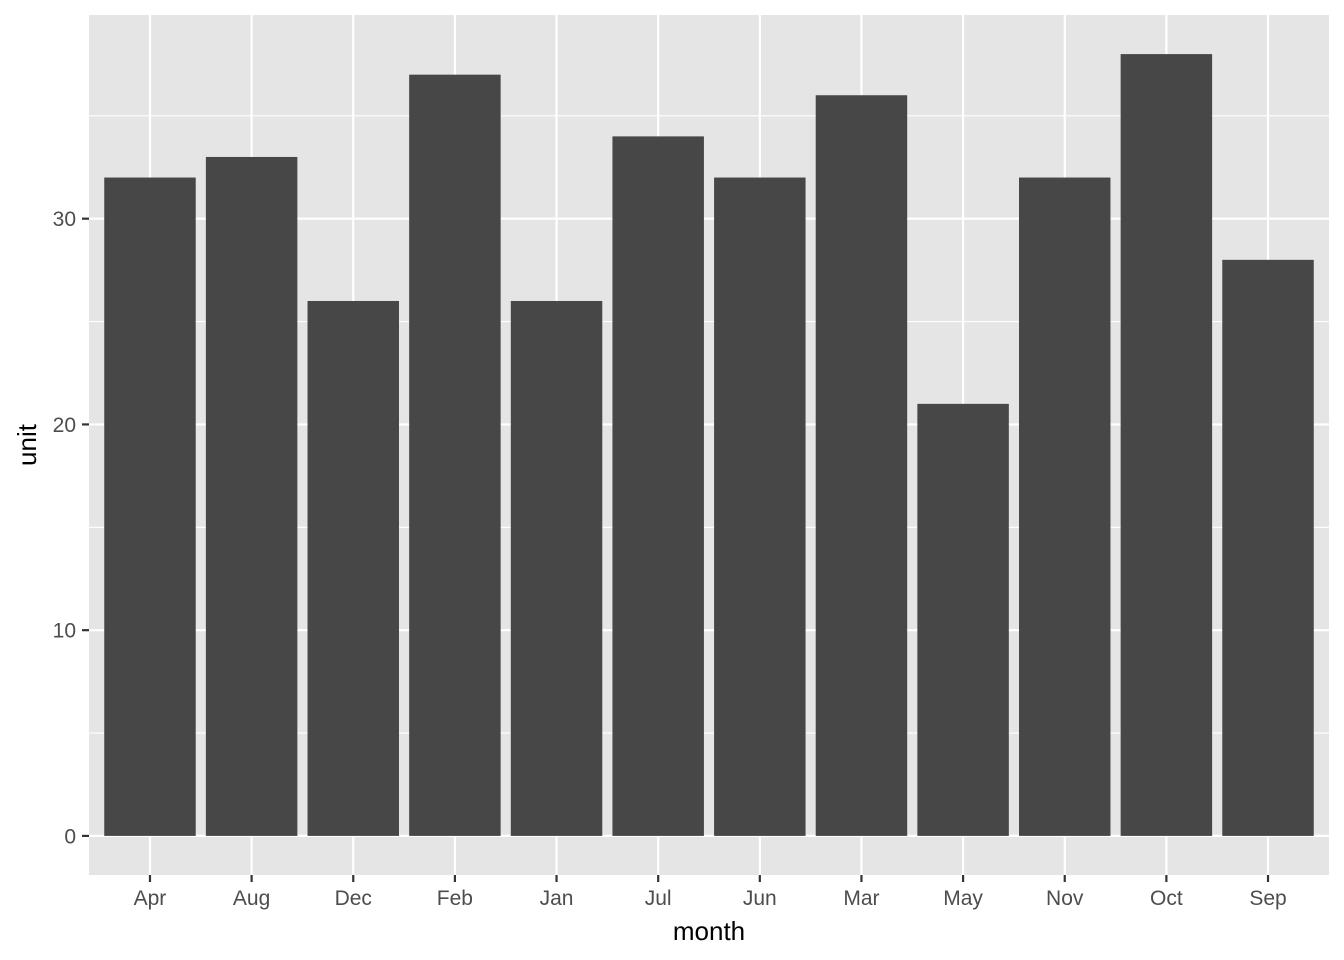 This screenshot has height=960, width=1344. I want to click on y-axis: 0 10 20 30, so click(71, 528).